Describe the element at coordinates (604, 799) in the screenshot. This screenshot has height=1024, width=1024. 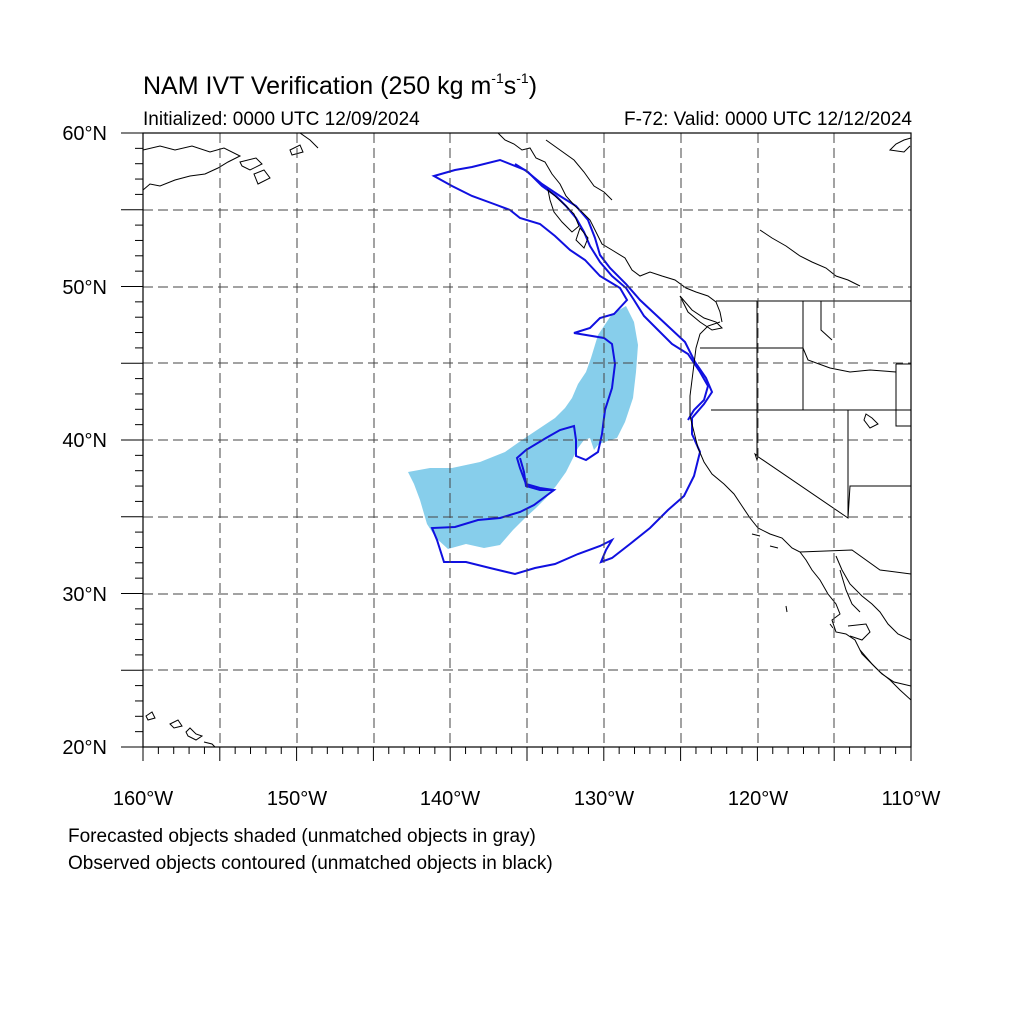
I see `lon-label-130w: 130°W` at that location.